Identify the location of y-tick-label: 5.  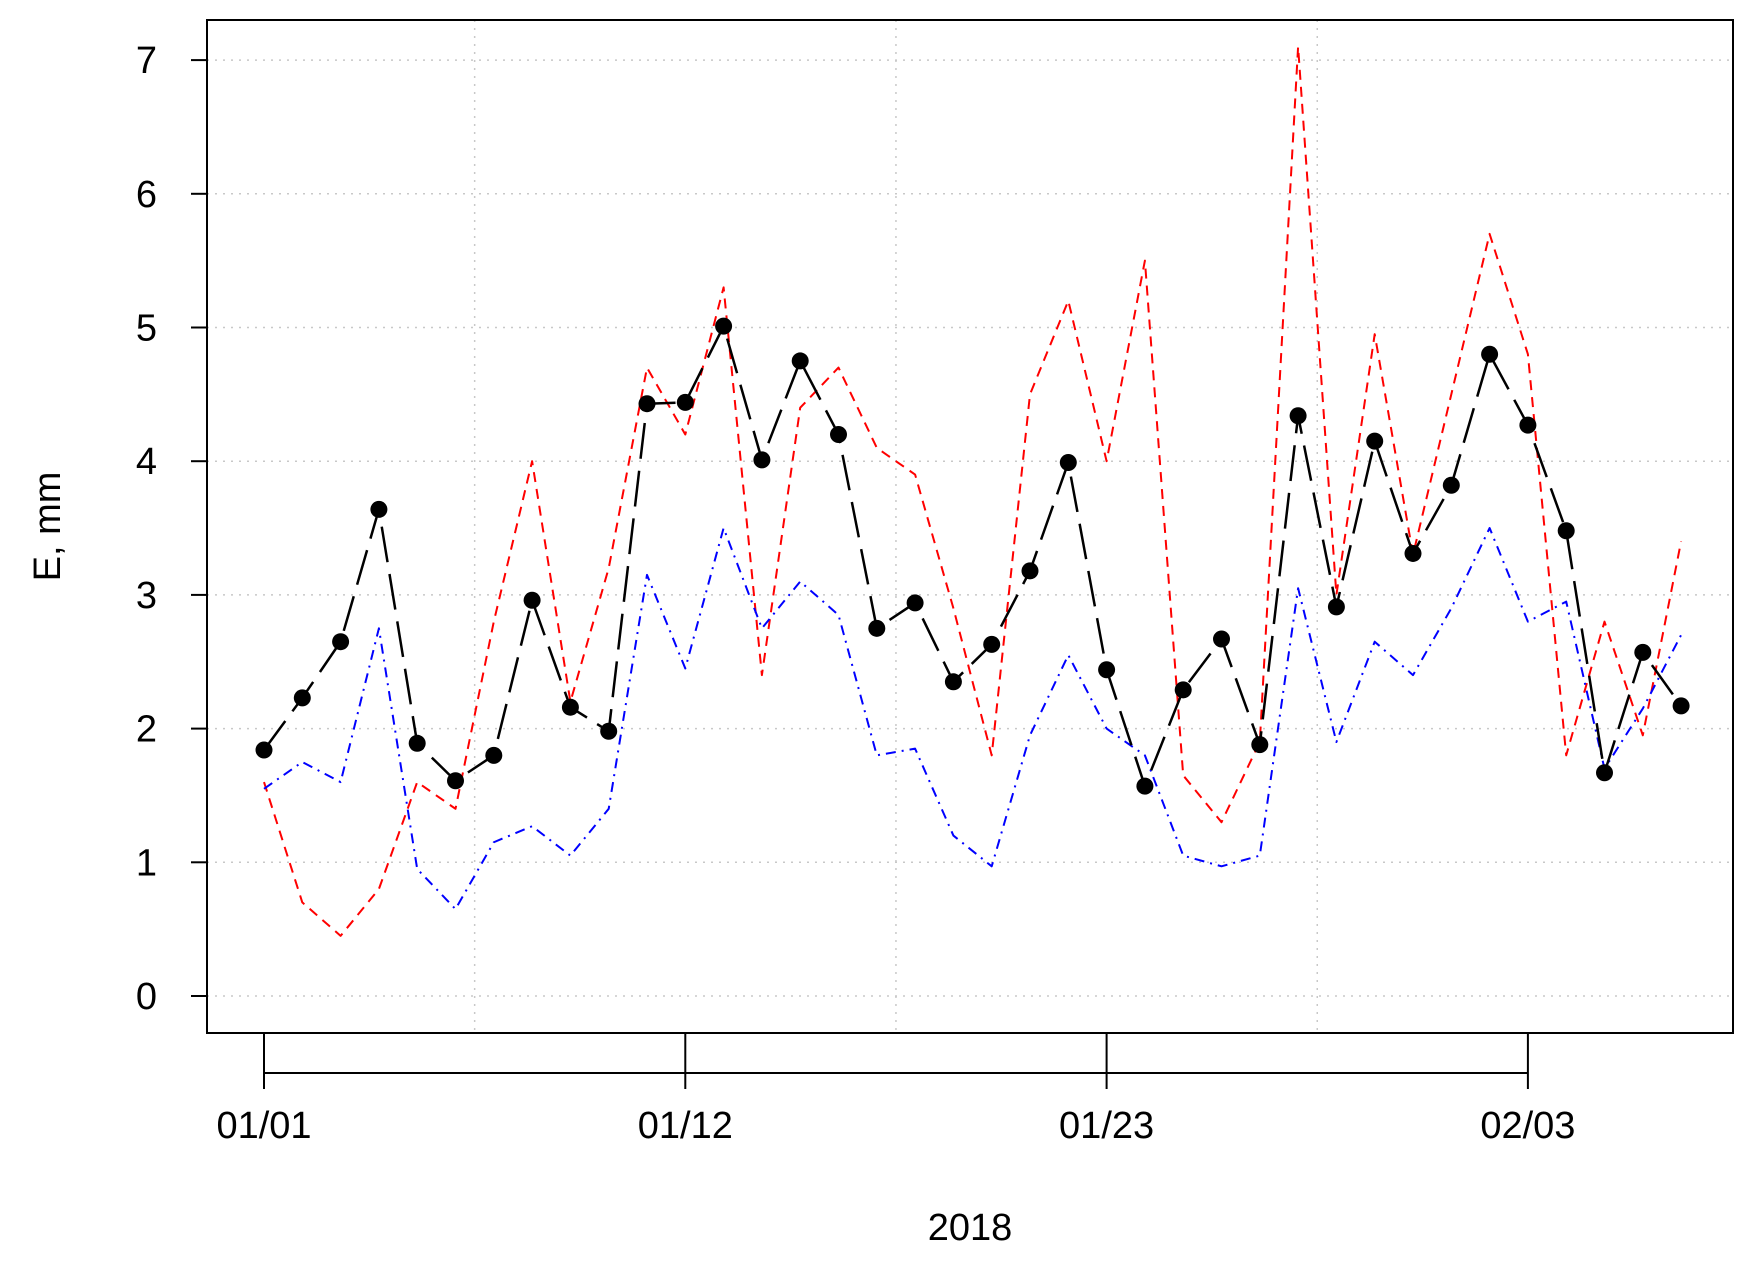
(146, 329).